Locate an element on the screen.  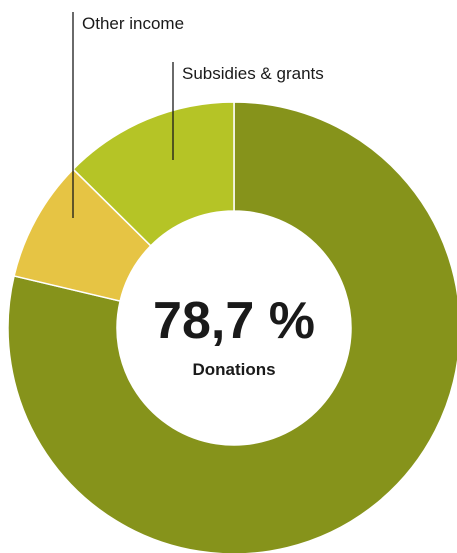
label-subsidies-grants: Subsidies & grants is located at coordinates (253, 73).